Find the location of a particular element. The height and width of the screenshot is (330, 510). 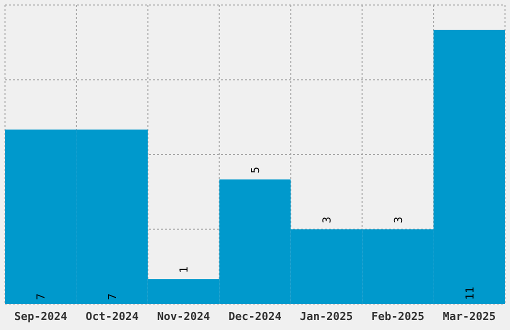

x-tick-label: Mar-2025 is located at coordinates (469, 316).